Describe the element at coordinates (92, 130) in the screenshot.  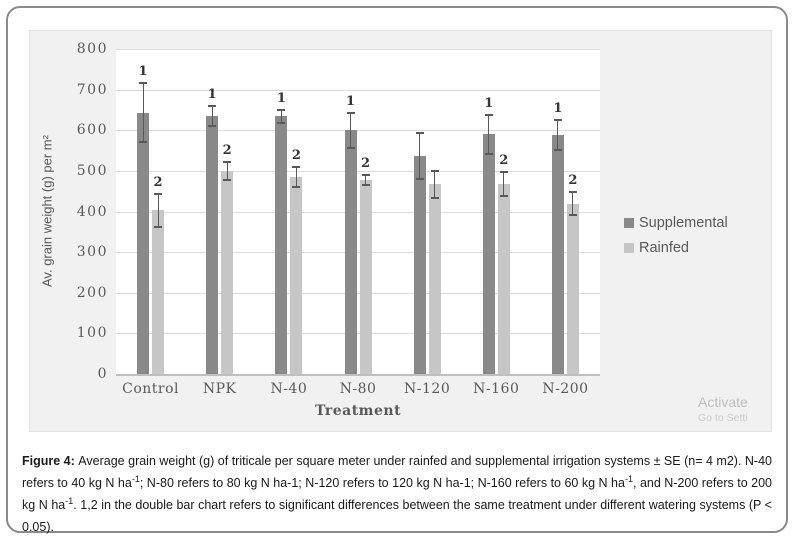
I see `y-tick-label: 600` at that location.